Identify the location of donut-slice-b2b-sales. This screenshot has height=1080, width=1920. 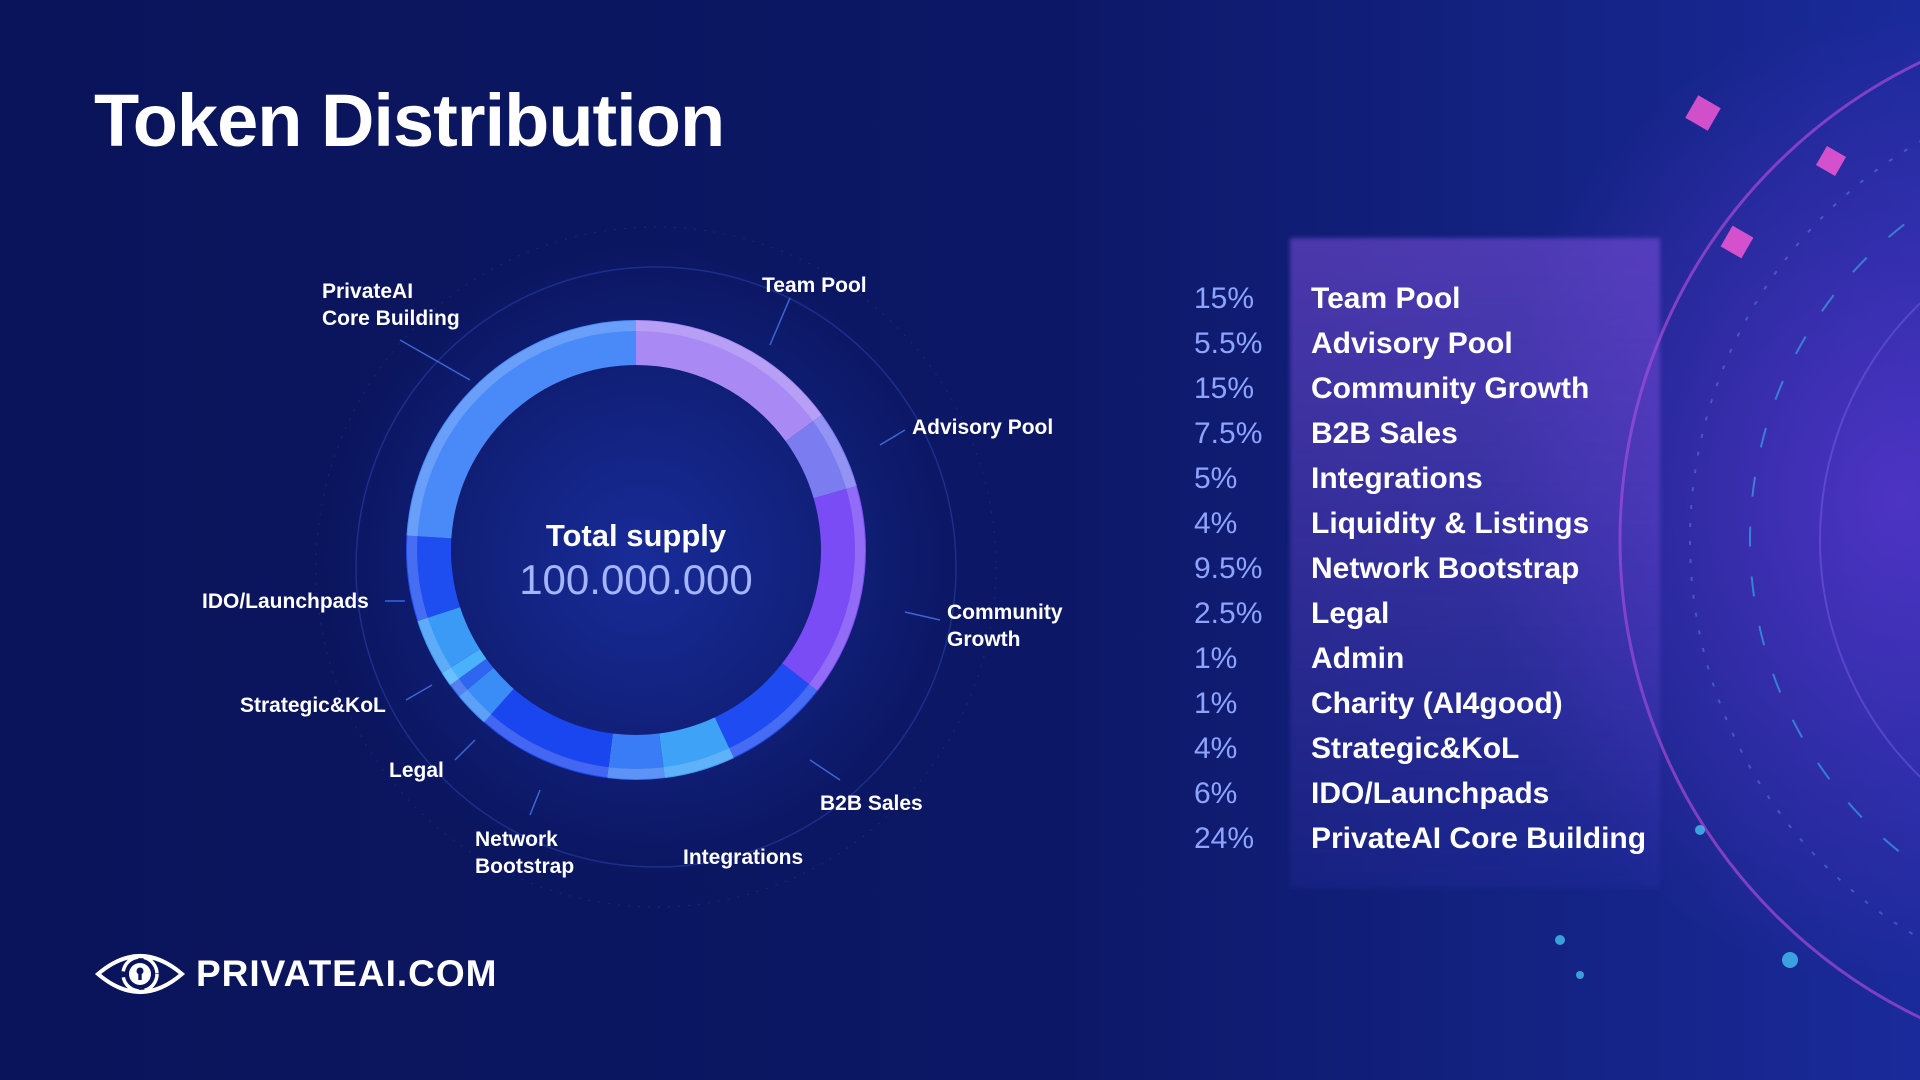
(766, 711).